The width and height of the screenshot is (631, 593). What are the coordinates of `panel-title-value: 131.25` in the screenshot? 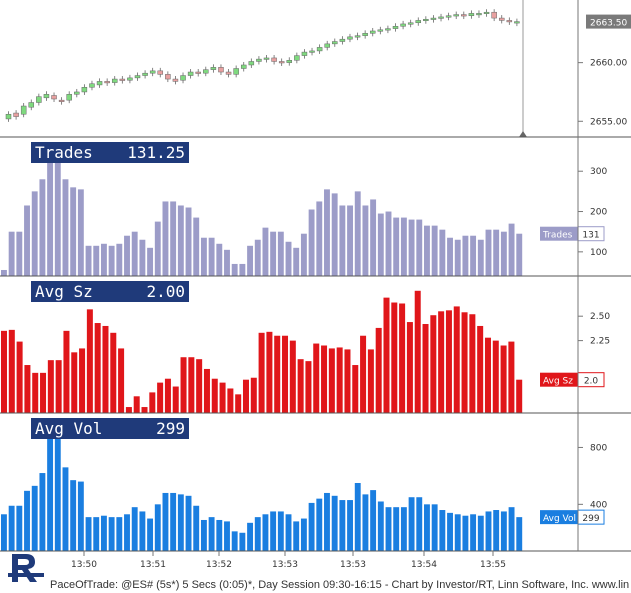 It's located at (156, 152).